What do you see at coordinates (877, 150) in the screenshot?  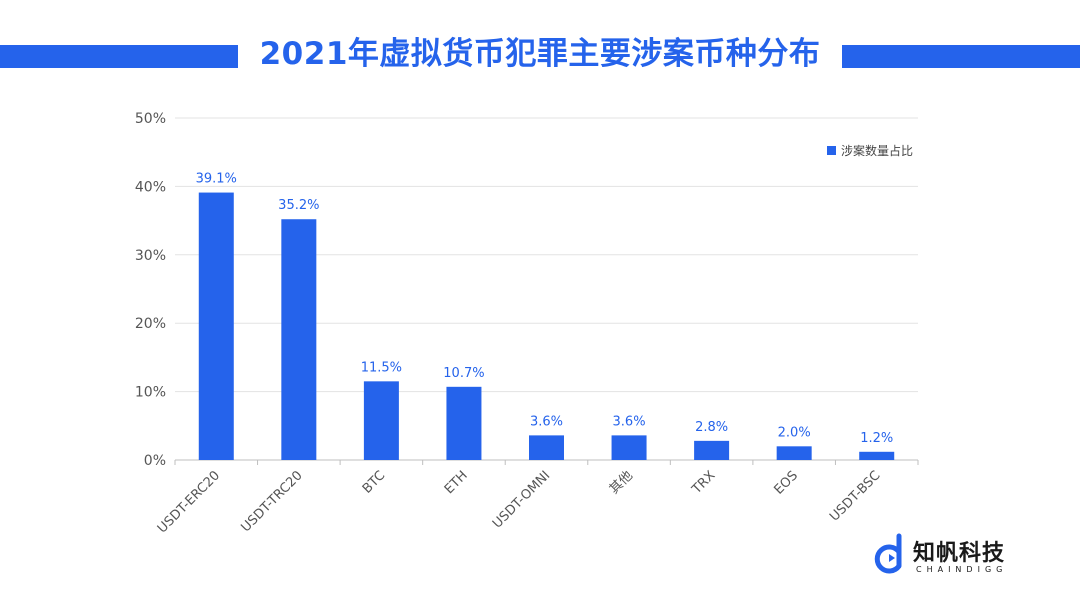 I see `legend-label: 涉案数量占比` at bounding box center [877, 150].